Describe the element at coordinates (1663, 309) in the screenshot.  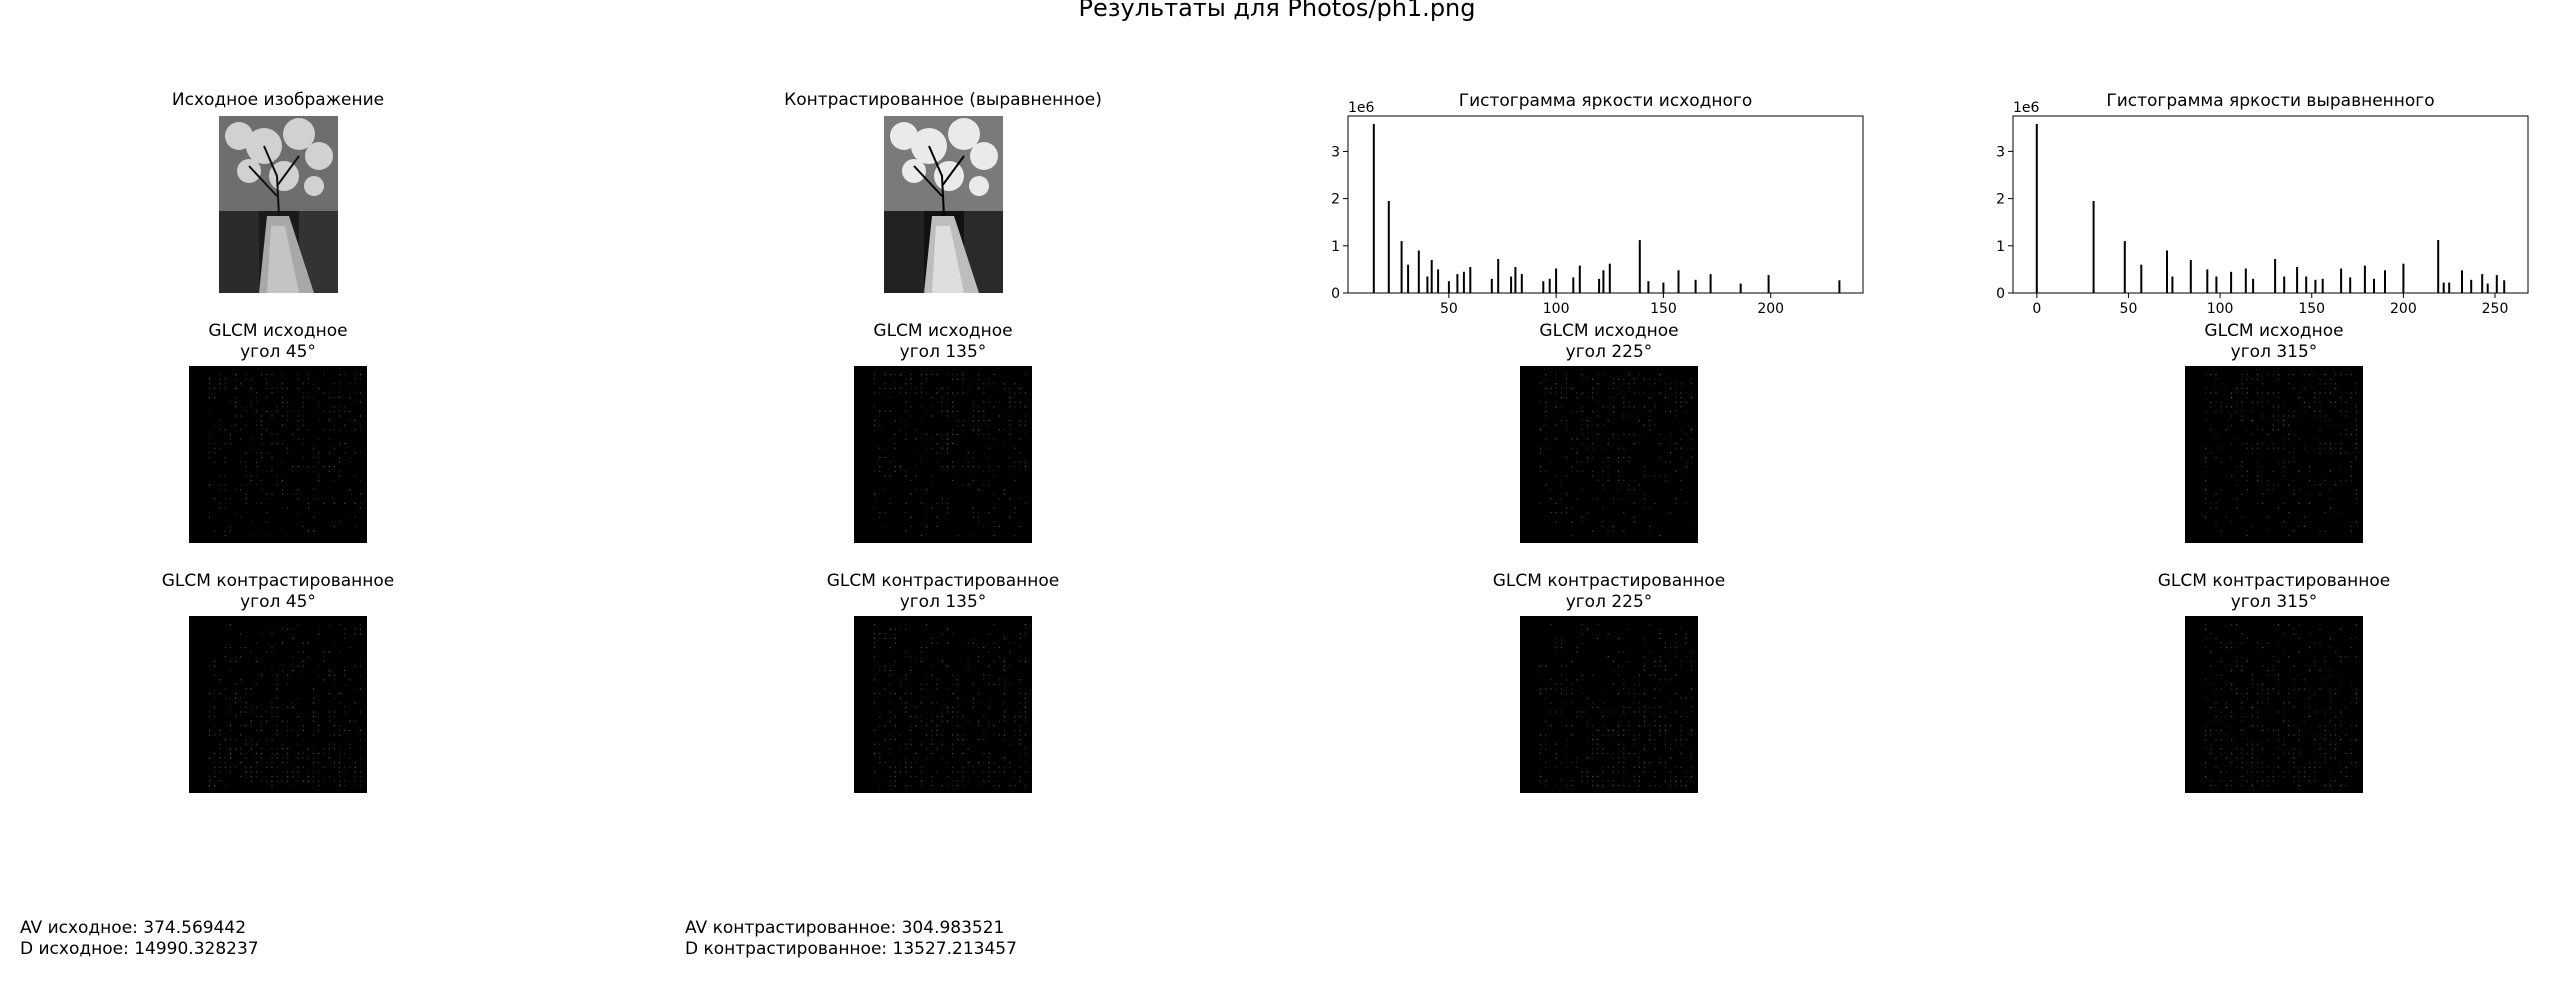
I see `x-tick-label: 150` at that location.